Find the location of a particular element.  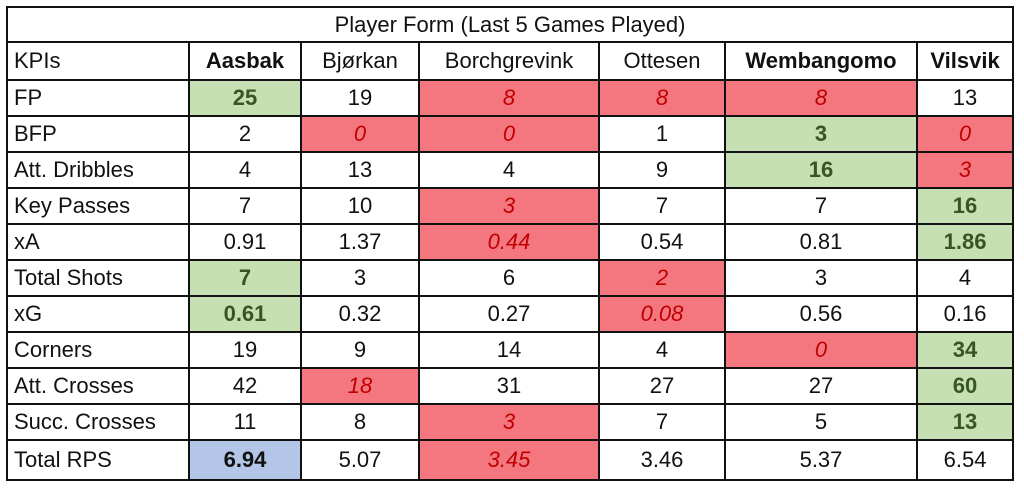

kpi-label-cell: BFP is located at coordinates (98, 134).